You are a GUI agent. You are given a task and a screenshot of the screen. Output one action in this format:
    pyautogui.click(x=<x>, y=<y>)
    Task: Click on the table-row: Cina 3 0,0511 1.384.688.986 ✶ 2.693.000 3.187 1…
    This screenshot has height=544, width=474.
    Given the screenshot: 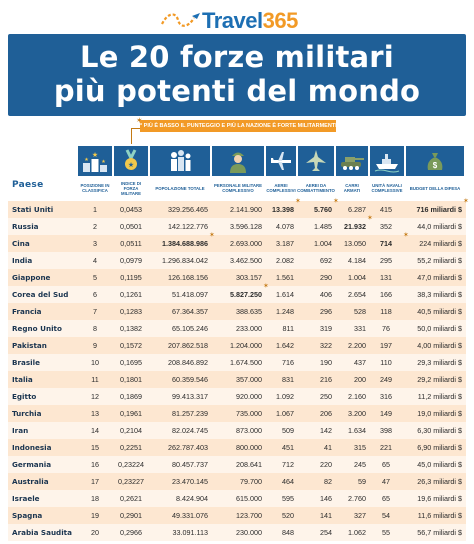 What is the action you would take?
    pyautogui.click(x=237, y=242)
    